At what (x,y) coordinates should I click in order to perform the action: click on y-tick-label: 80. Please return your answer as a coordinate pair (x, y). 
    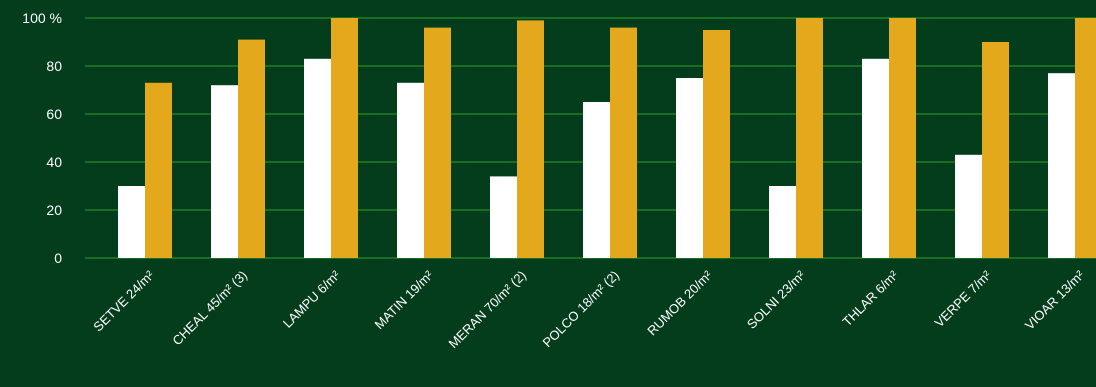
    Looking at the image, I should click on (54, 66).